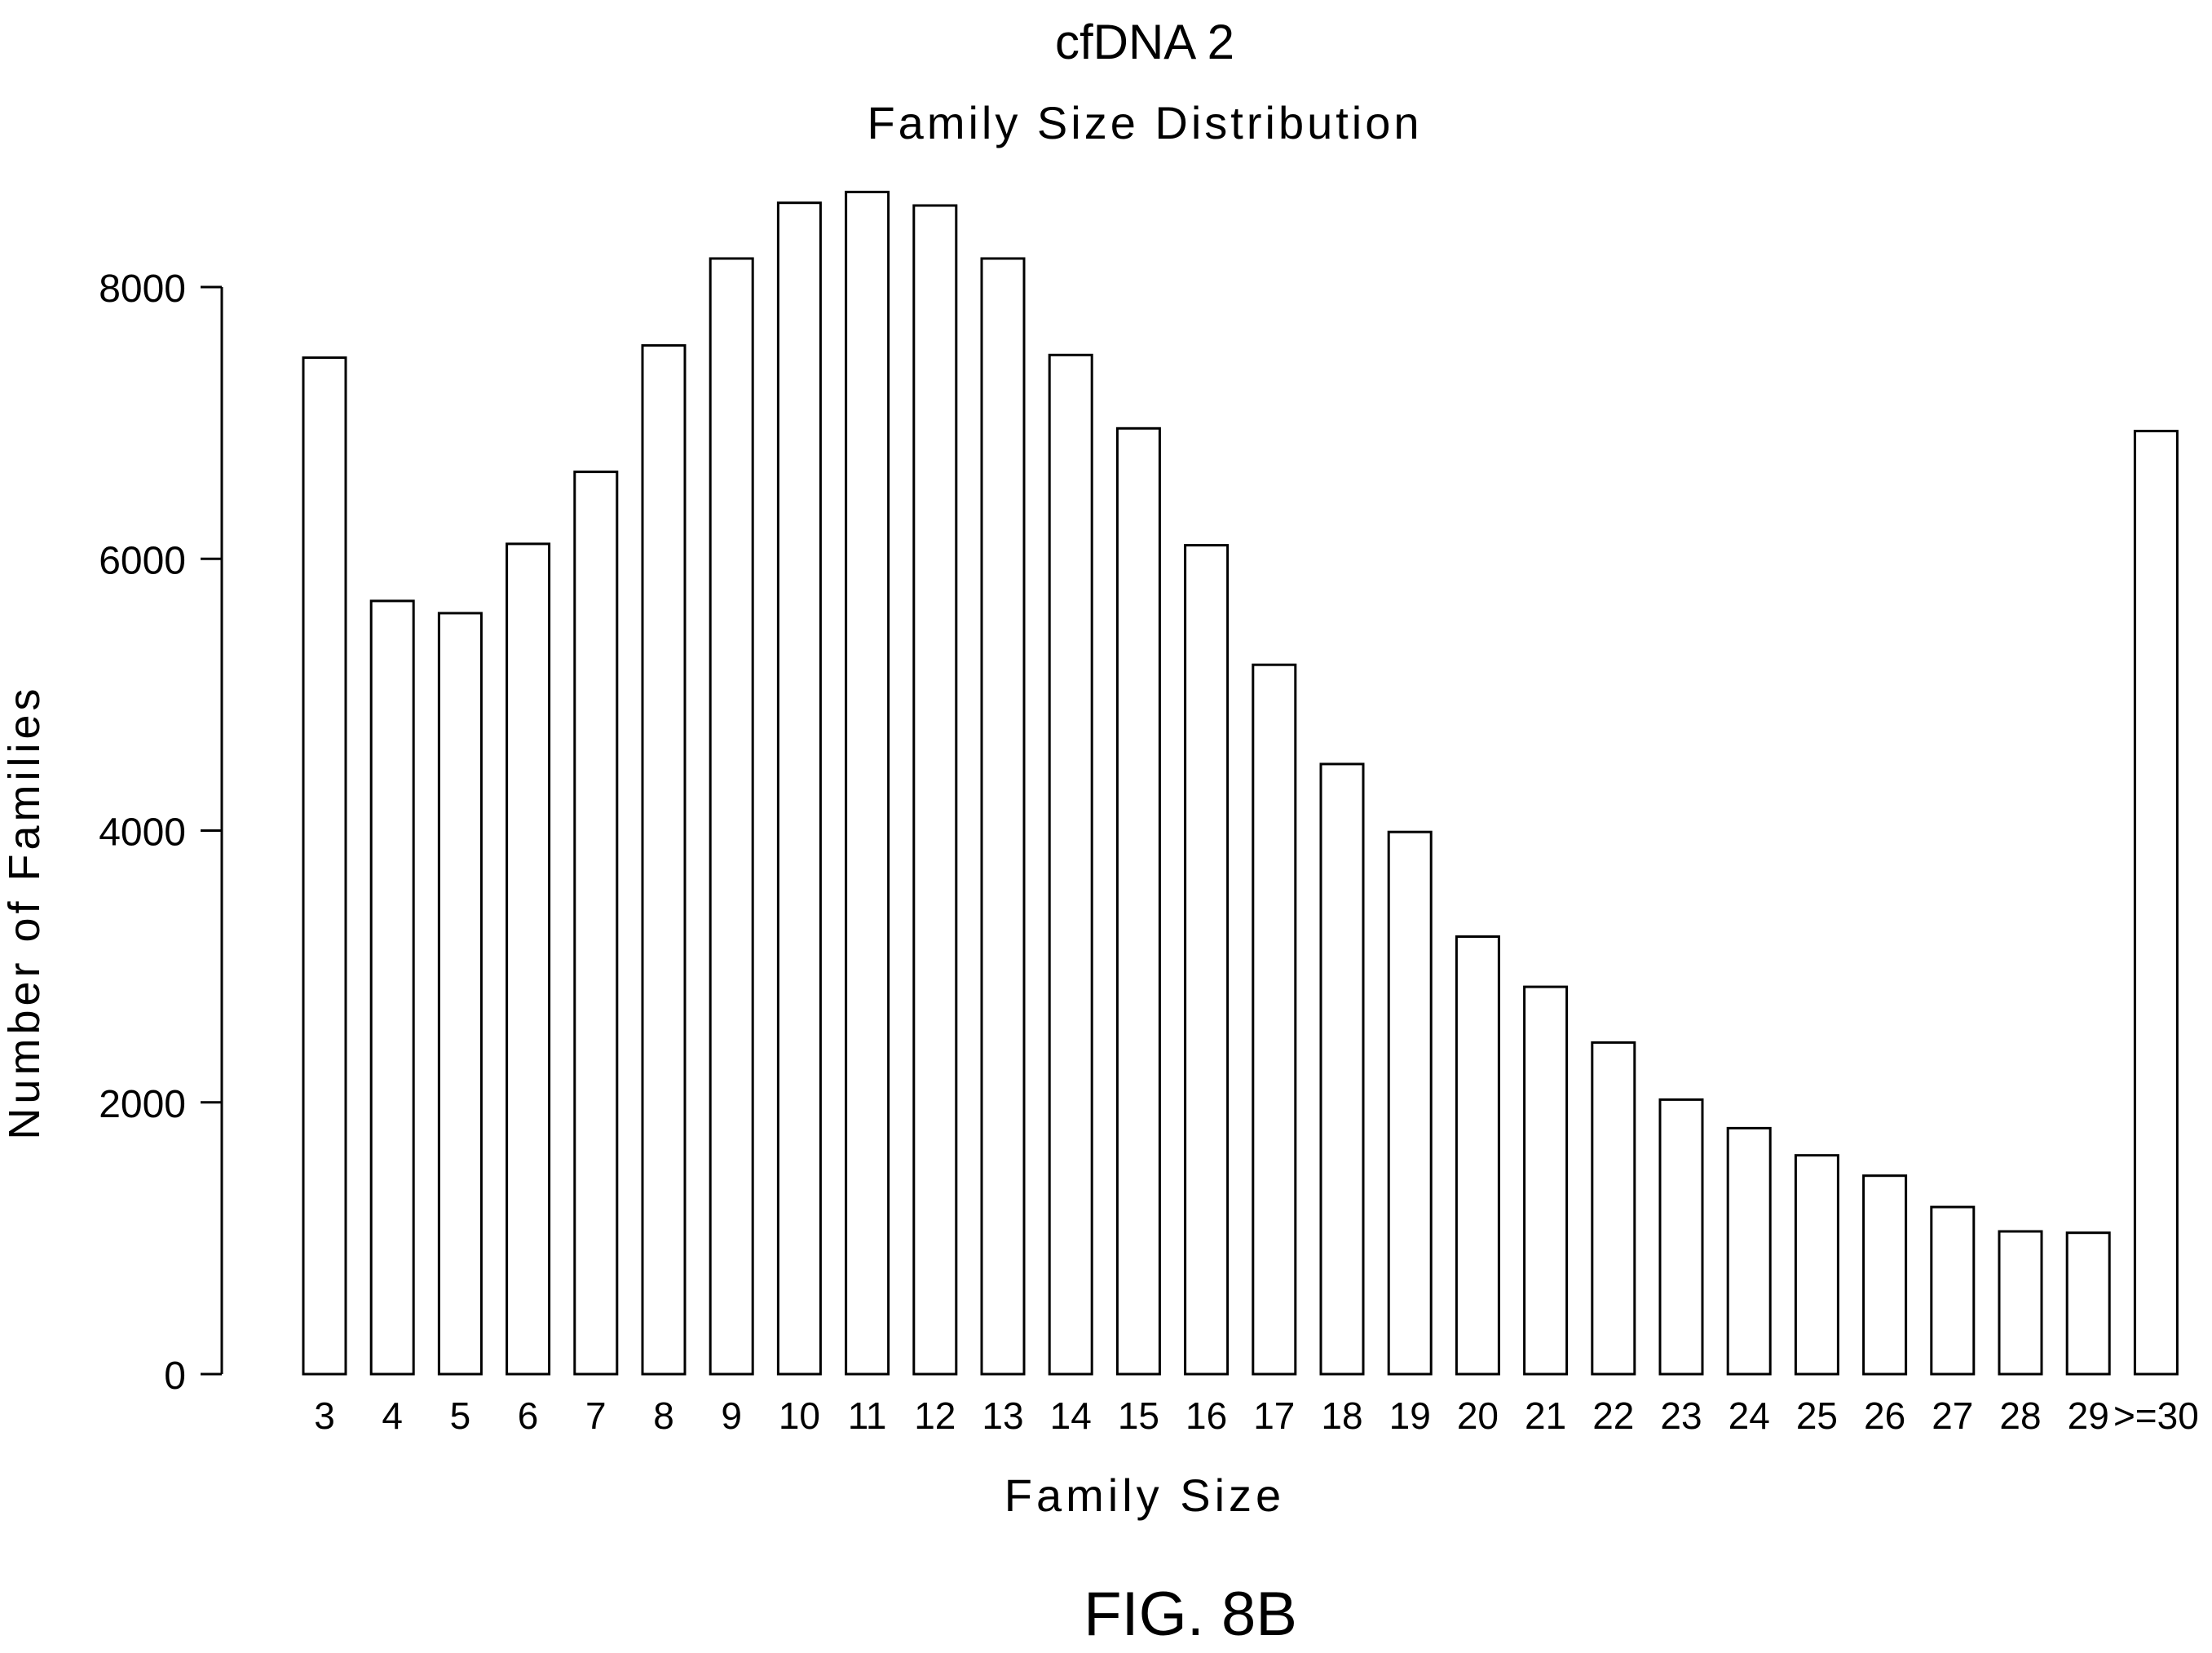 Image resolution: width=2212 pixels, height=1653 pixels. Describe the element at coordinates (1144, 42) in the screenshot. I see `chart-title: cfDNA 2` at that location.